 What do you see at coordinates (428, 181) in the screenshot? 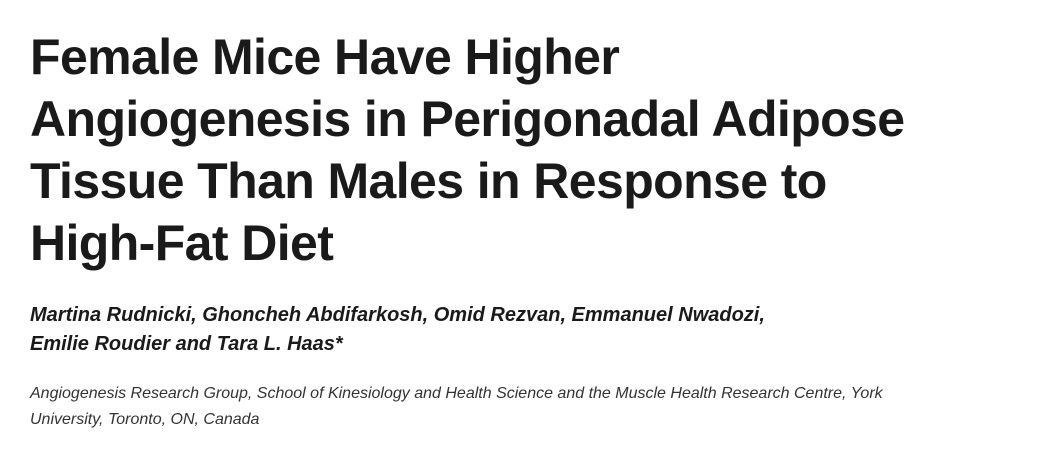
I see `title-line: Tissue Than Males in Response to` at bounding box center [428, 181].